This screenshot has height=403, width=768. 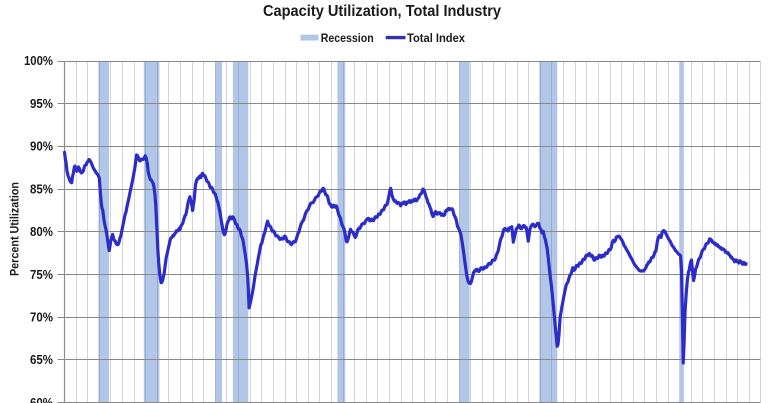 What do you see at coordinates (38, 61) in the screenshot?
I see `svg-text: 100%` at bounding box center [38, 61].